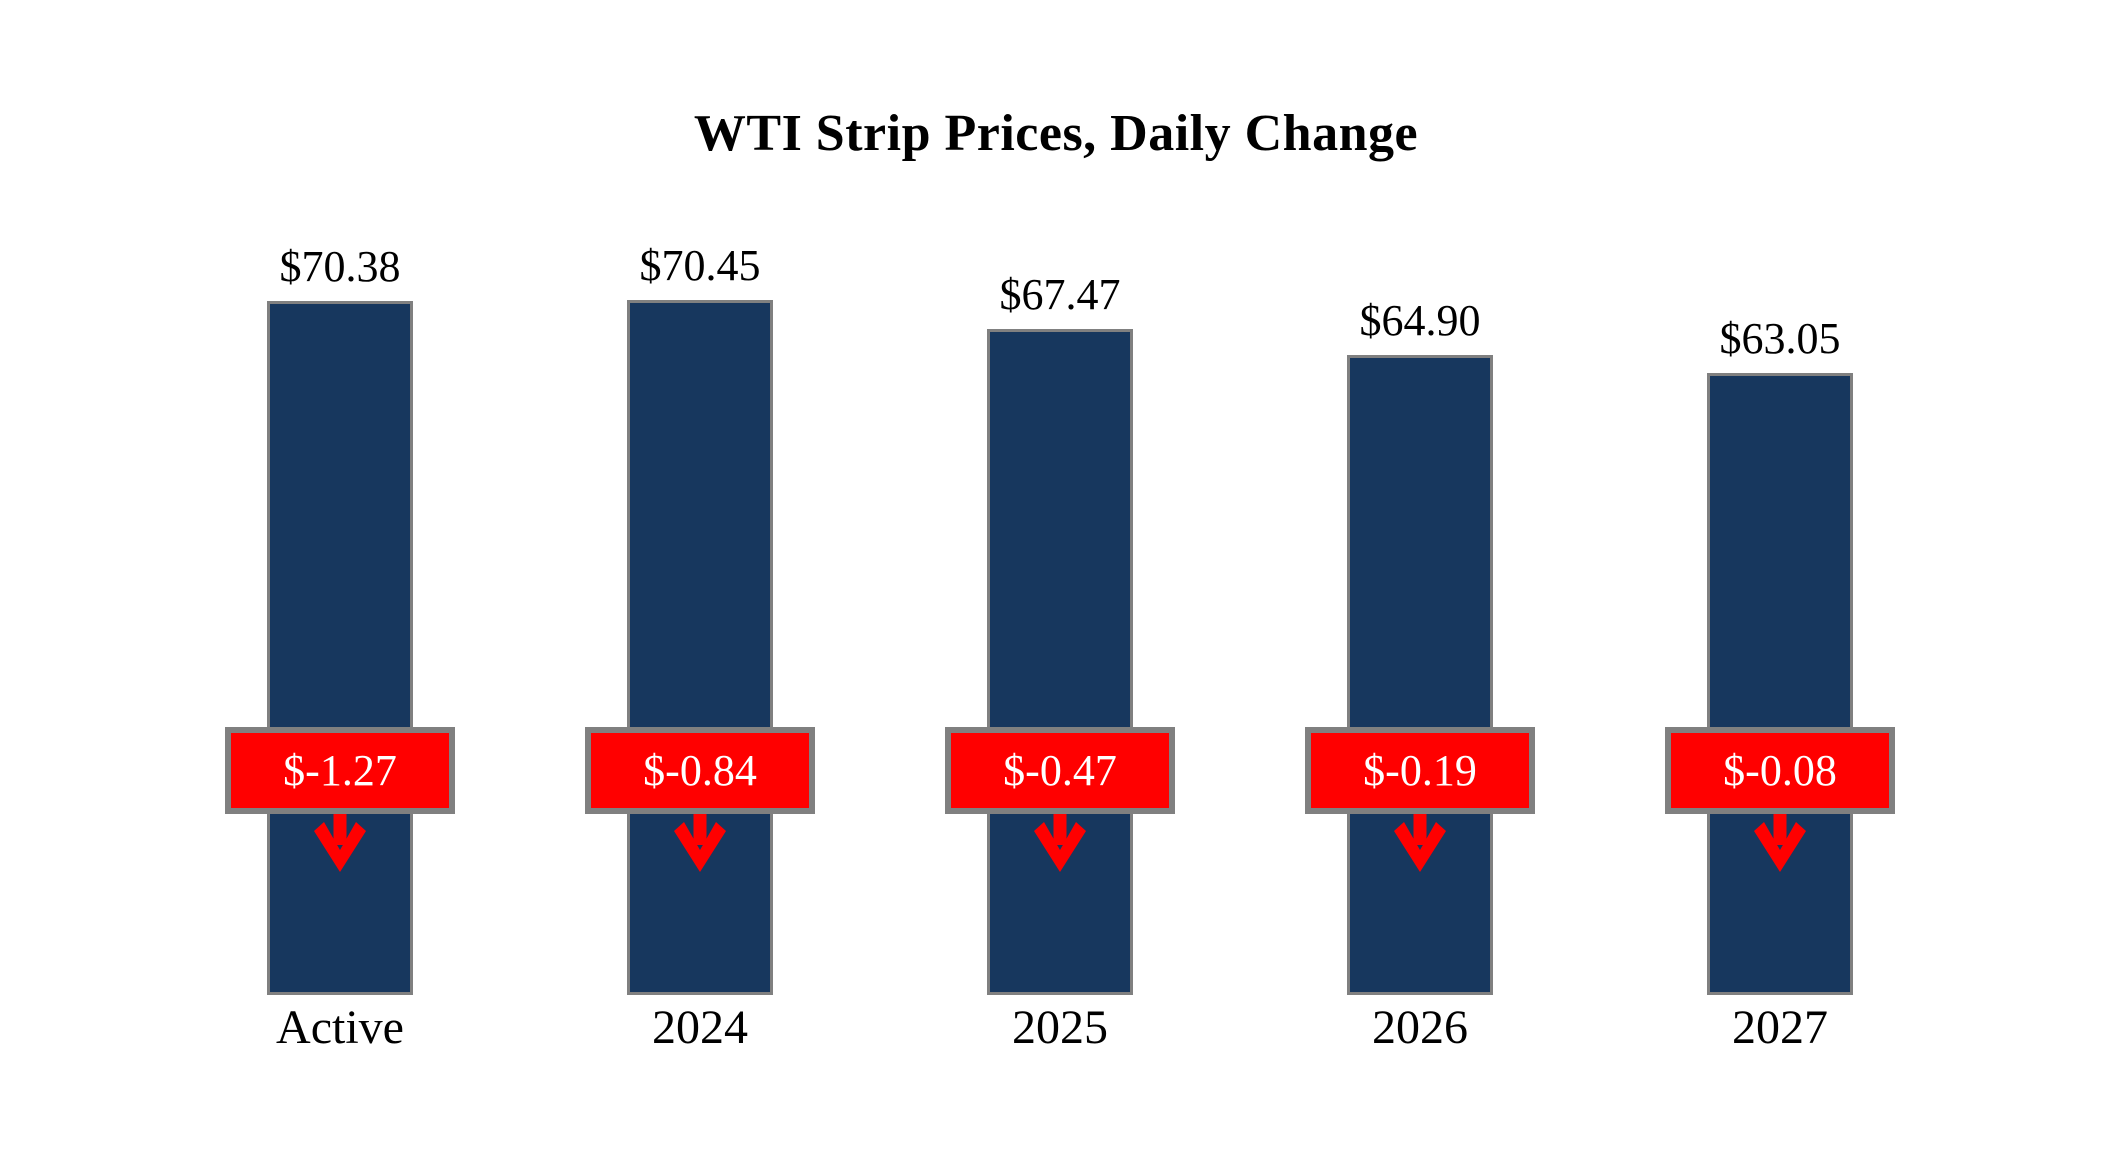 This screenshot has height=1152, width=2112. What do you see at coordinates (340, 266) in the screenshot?
I see `price-label-active: $70.38` at bounding box center [340, 266].